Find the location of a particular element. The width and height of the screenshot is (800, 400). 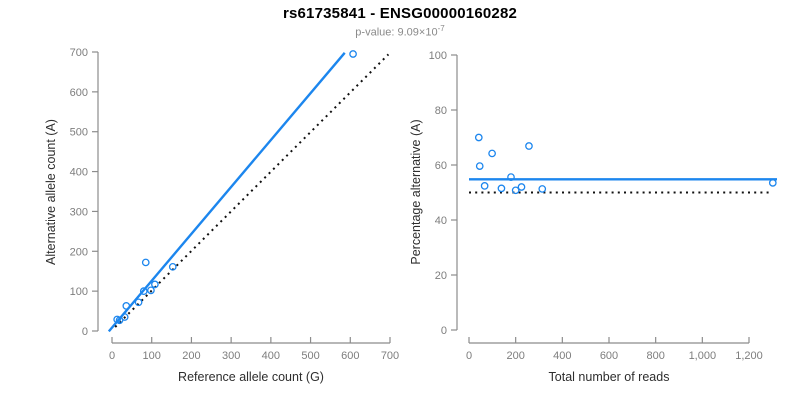

x-tick-label: 1,200 is located at coordinates (749, 356).